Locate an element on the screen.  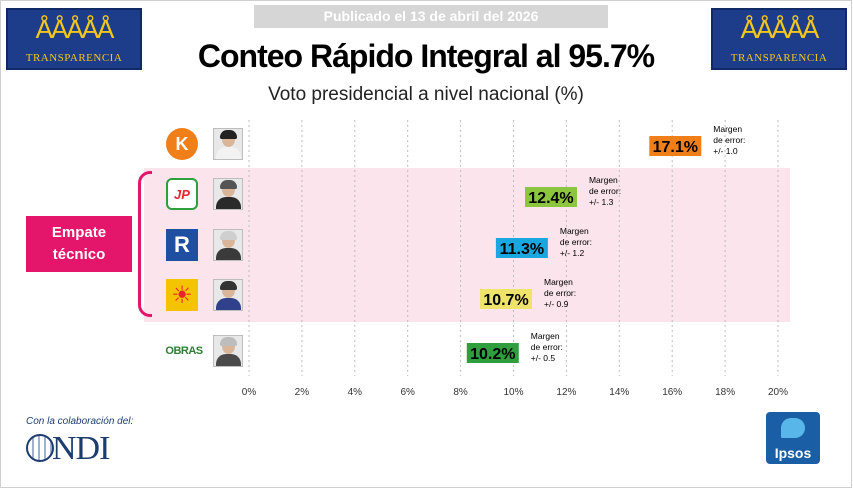
ipsos-word: Ipsos is located at coordinates (793, 453).